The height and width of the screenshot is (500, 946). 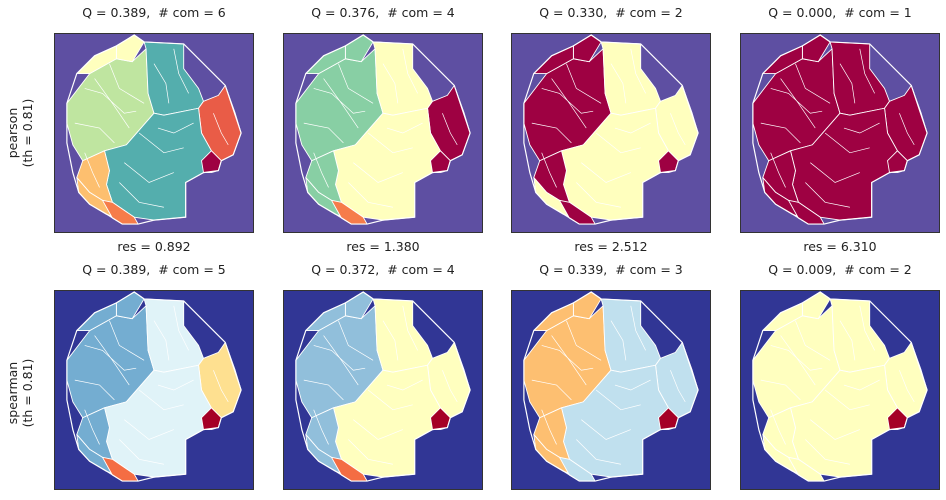 I want to click on panel-title: Q = 0.372, # com = 4, so click(x=383, y=269).